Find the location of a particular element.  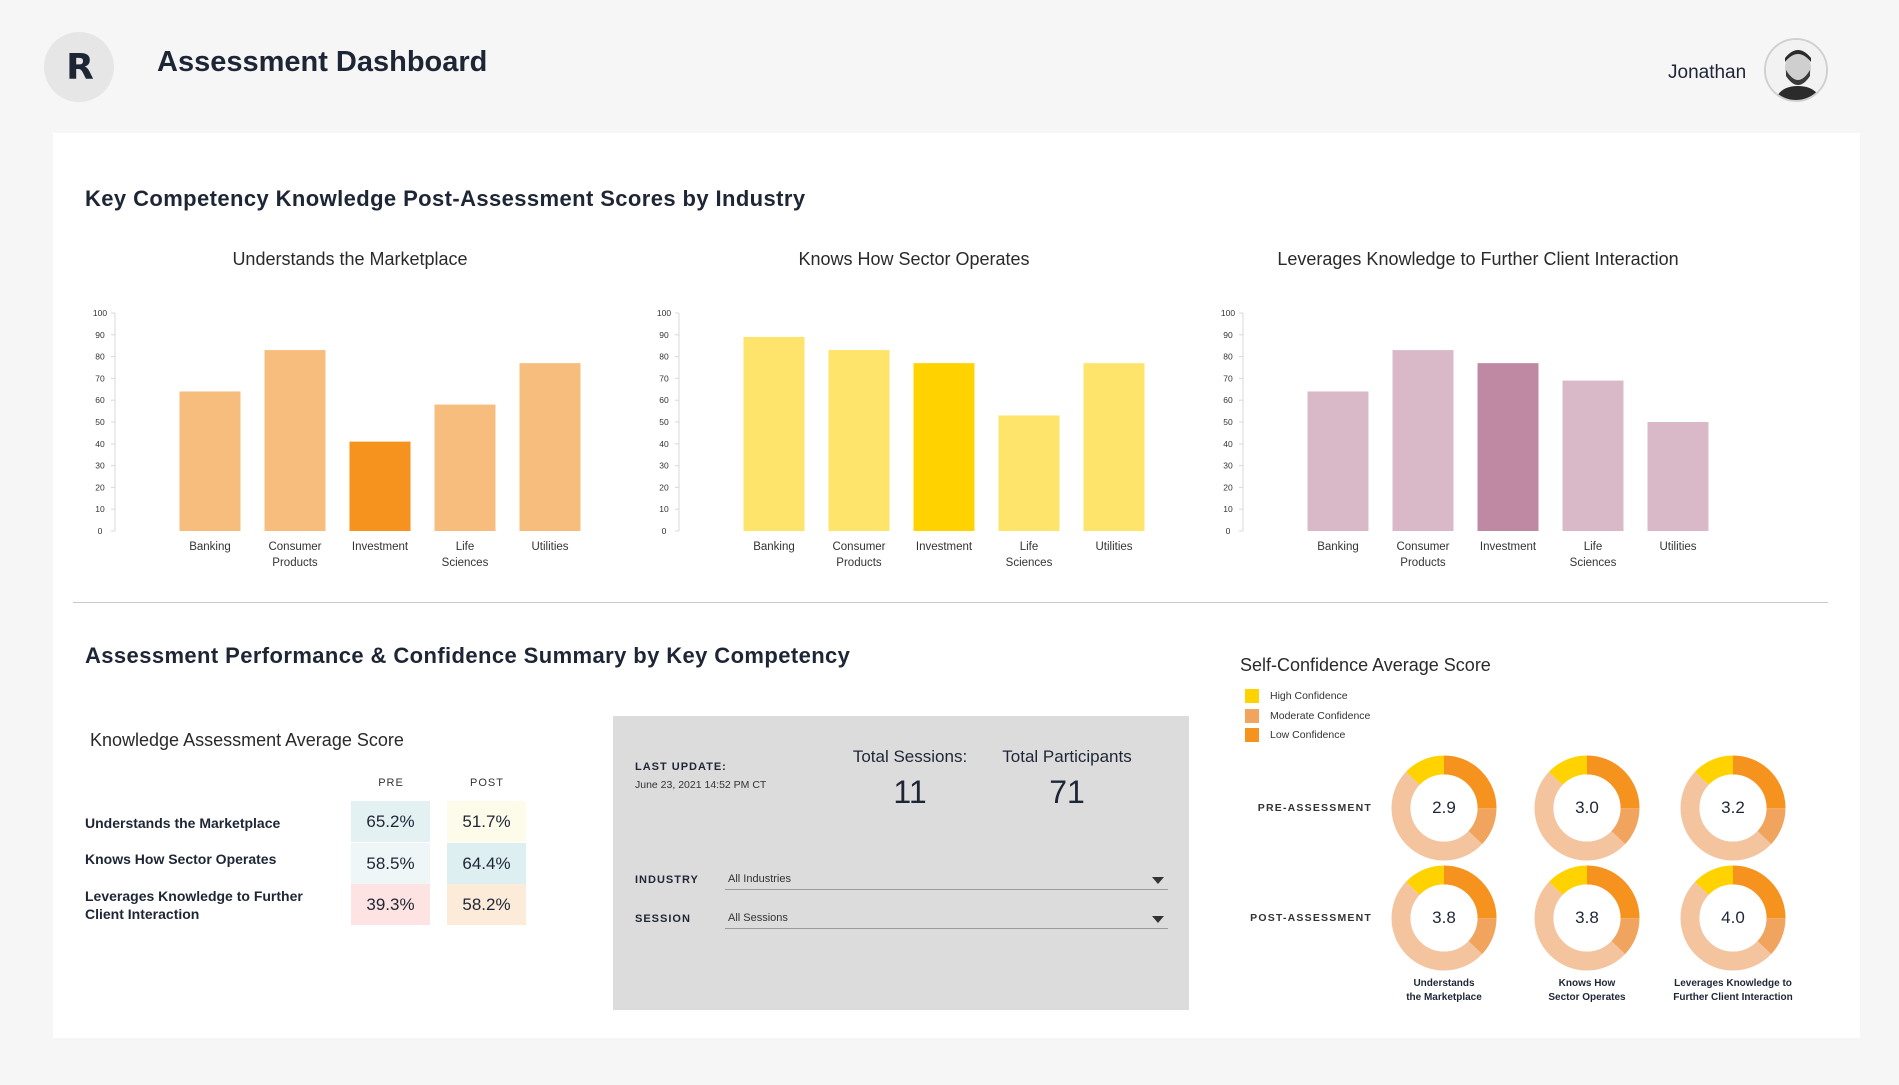

legend-item-high: High Confidence is located at coordinates (1296, 696).